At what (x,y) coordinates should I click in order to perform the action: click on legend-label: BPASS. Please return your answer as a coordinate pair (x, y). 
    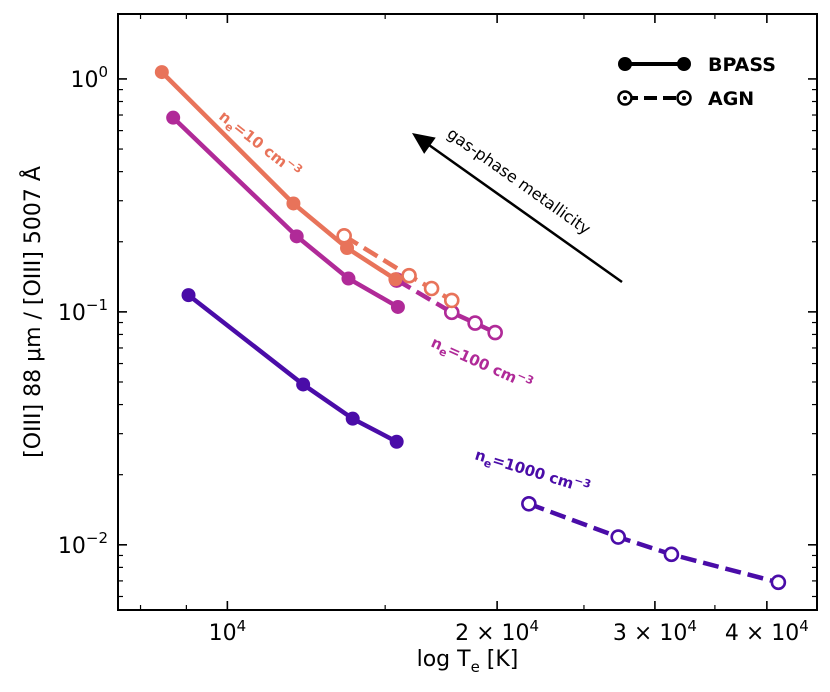
    Looking at the image, I should click on (742, 65).